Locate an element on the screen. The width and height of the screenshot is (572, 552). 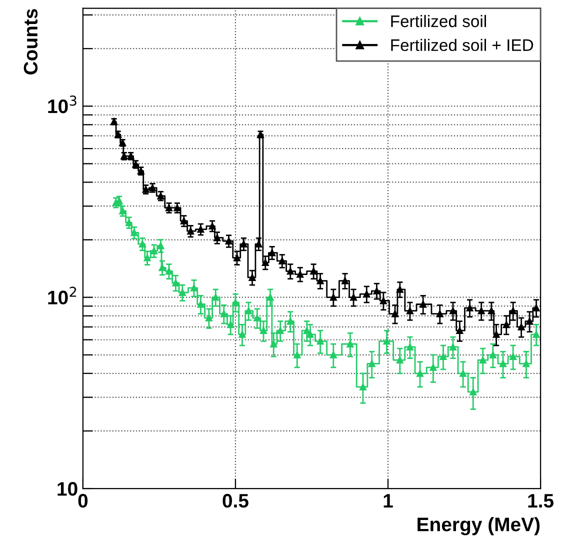
x-tick-label: 1 is located at coordinates (388, 501).